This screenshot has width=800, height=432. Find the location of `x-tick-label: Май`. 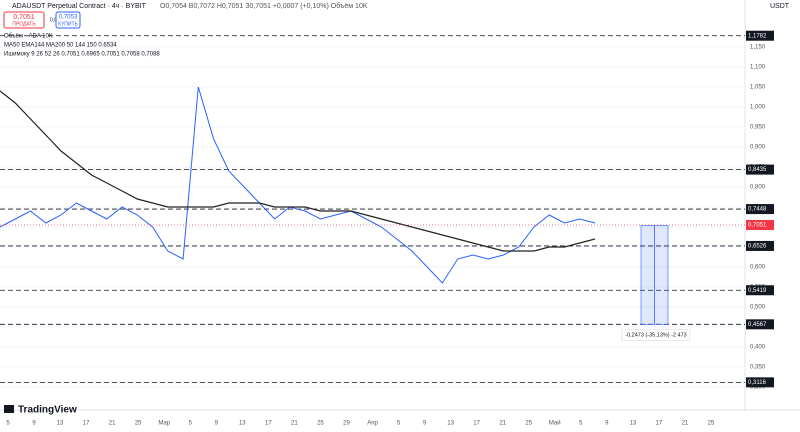

x-tick-label: Май is located at coordinates (555, 423).